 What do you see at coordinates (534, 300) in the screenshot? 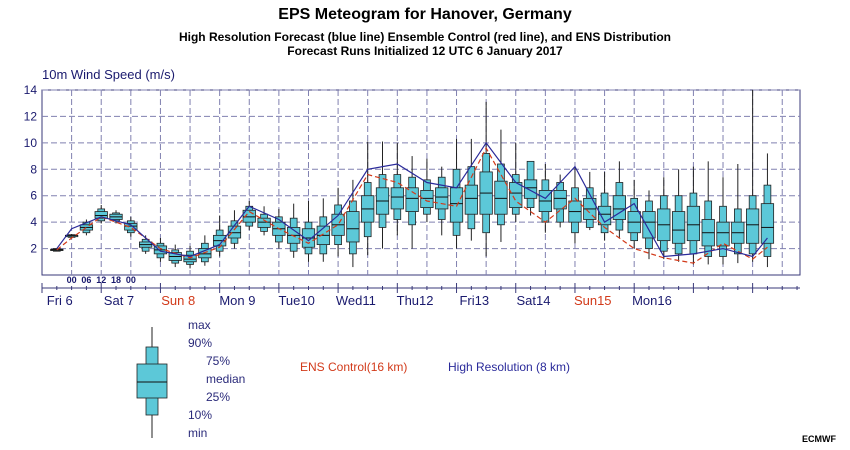
I see `x-day-label: Sat14` at bounding box center [534, 300].